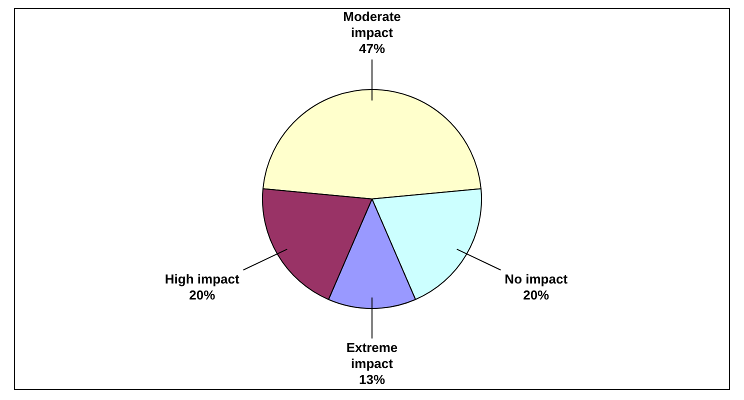 The width and height of the screenshot is (744, 400). I want to click on slice-label: No impact, so click(536, 279).